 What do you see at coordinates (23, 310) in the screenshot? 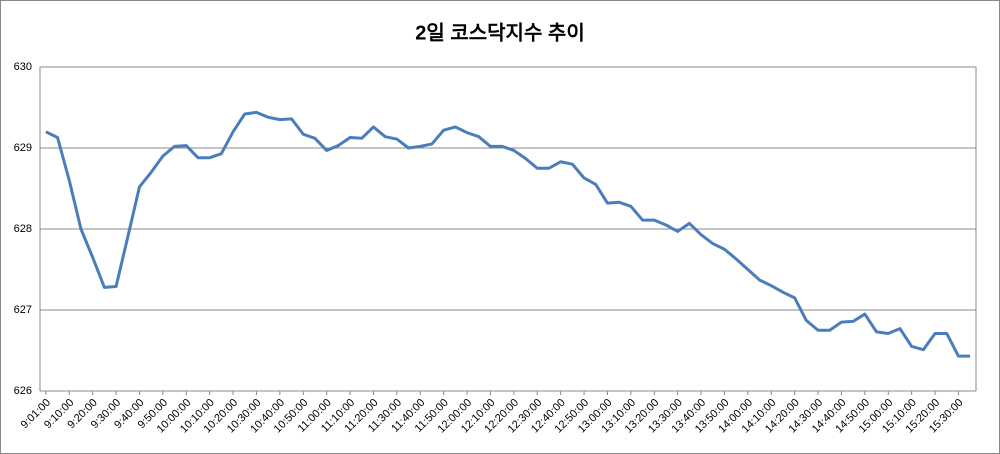
I see `y-tick-label: 627` at bounding box center [23, 310].